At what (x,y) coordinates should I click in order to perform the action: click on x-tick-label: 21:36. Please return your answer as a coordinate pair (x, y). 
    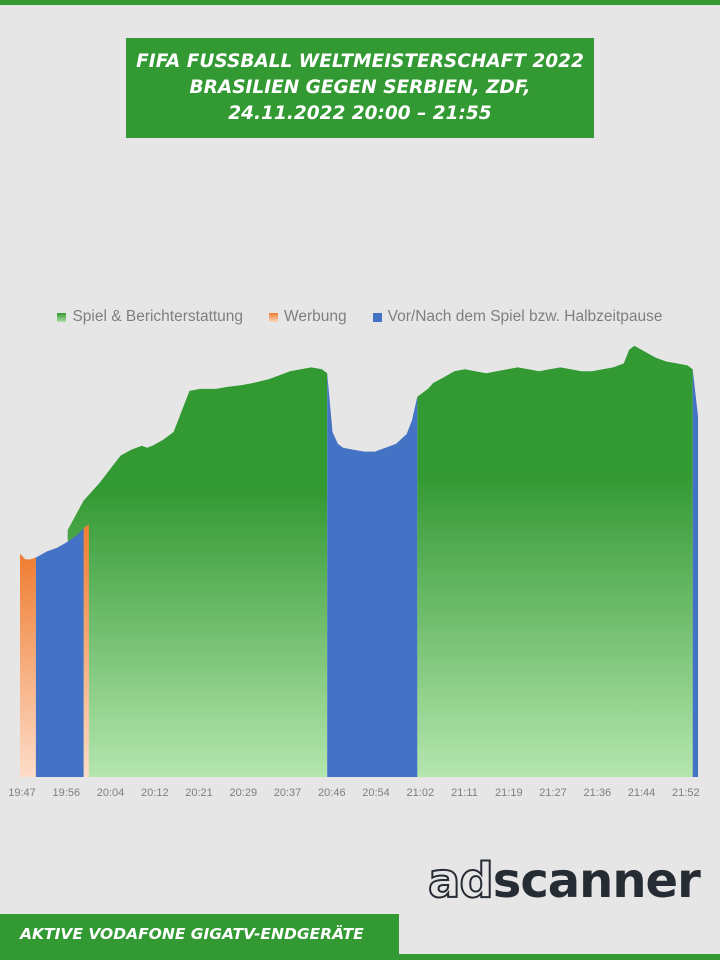
    Looking at the image, I should click on (598, 793).